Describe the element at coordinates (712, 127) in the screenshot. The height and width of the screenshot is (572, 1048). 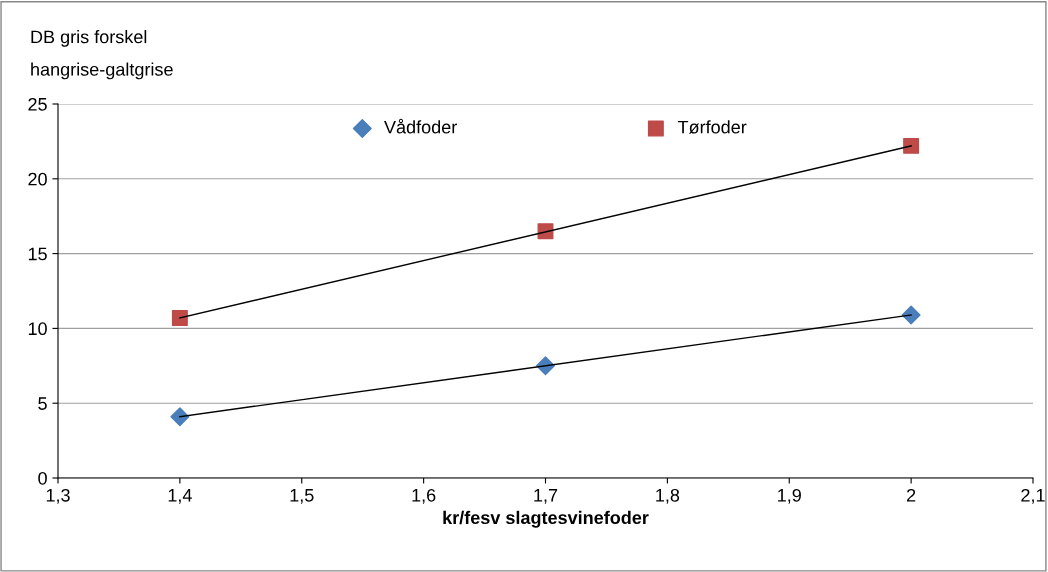
I see `legend-label: Tørfoder` at that location.